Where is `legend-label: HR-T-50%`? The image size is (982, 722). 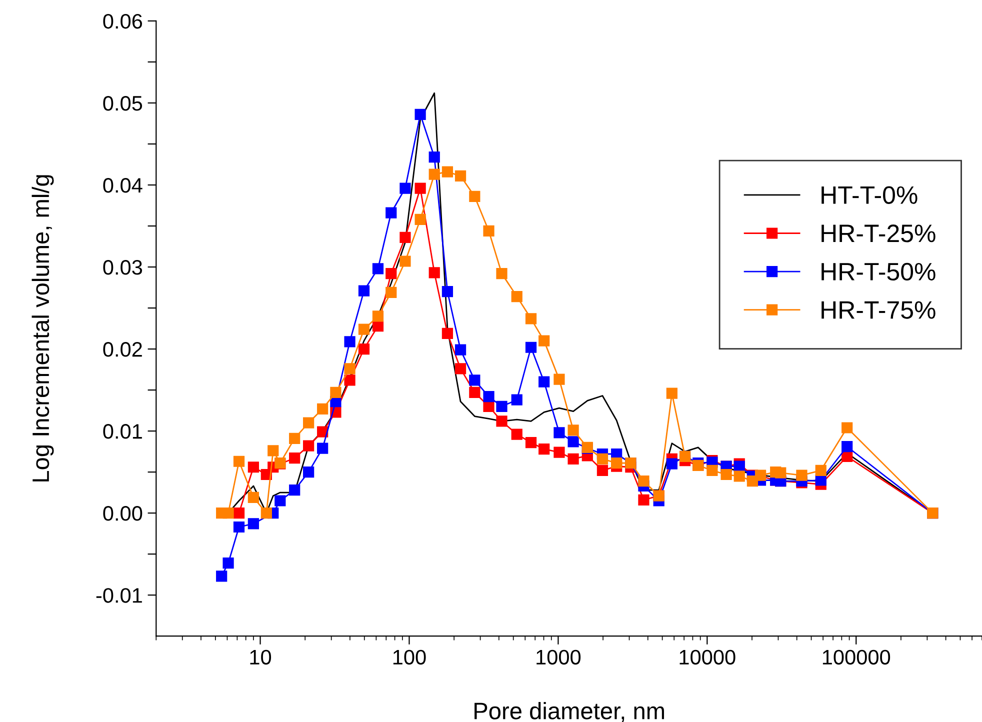
legend-label: HR-T-50% is located at coordinates (879, 271).